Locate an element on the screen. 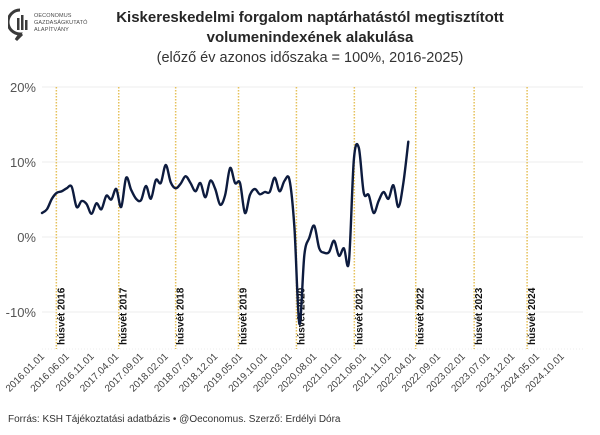 Image resolution: width=600 pixels, height=435 pixels. logo-line-3: ALAPÍTVÁNY is located at coordinates (51, 30).